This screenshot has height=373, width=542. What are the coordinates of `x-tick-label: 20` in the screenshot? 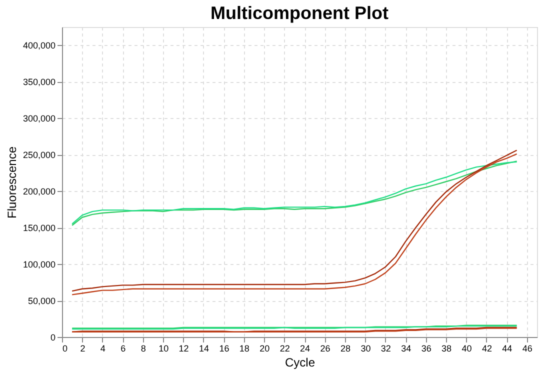 It's located at (265, 349).